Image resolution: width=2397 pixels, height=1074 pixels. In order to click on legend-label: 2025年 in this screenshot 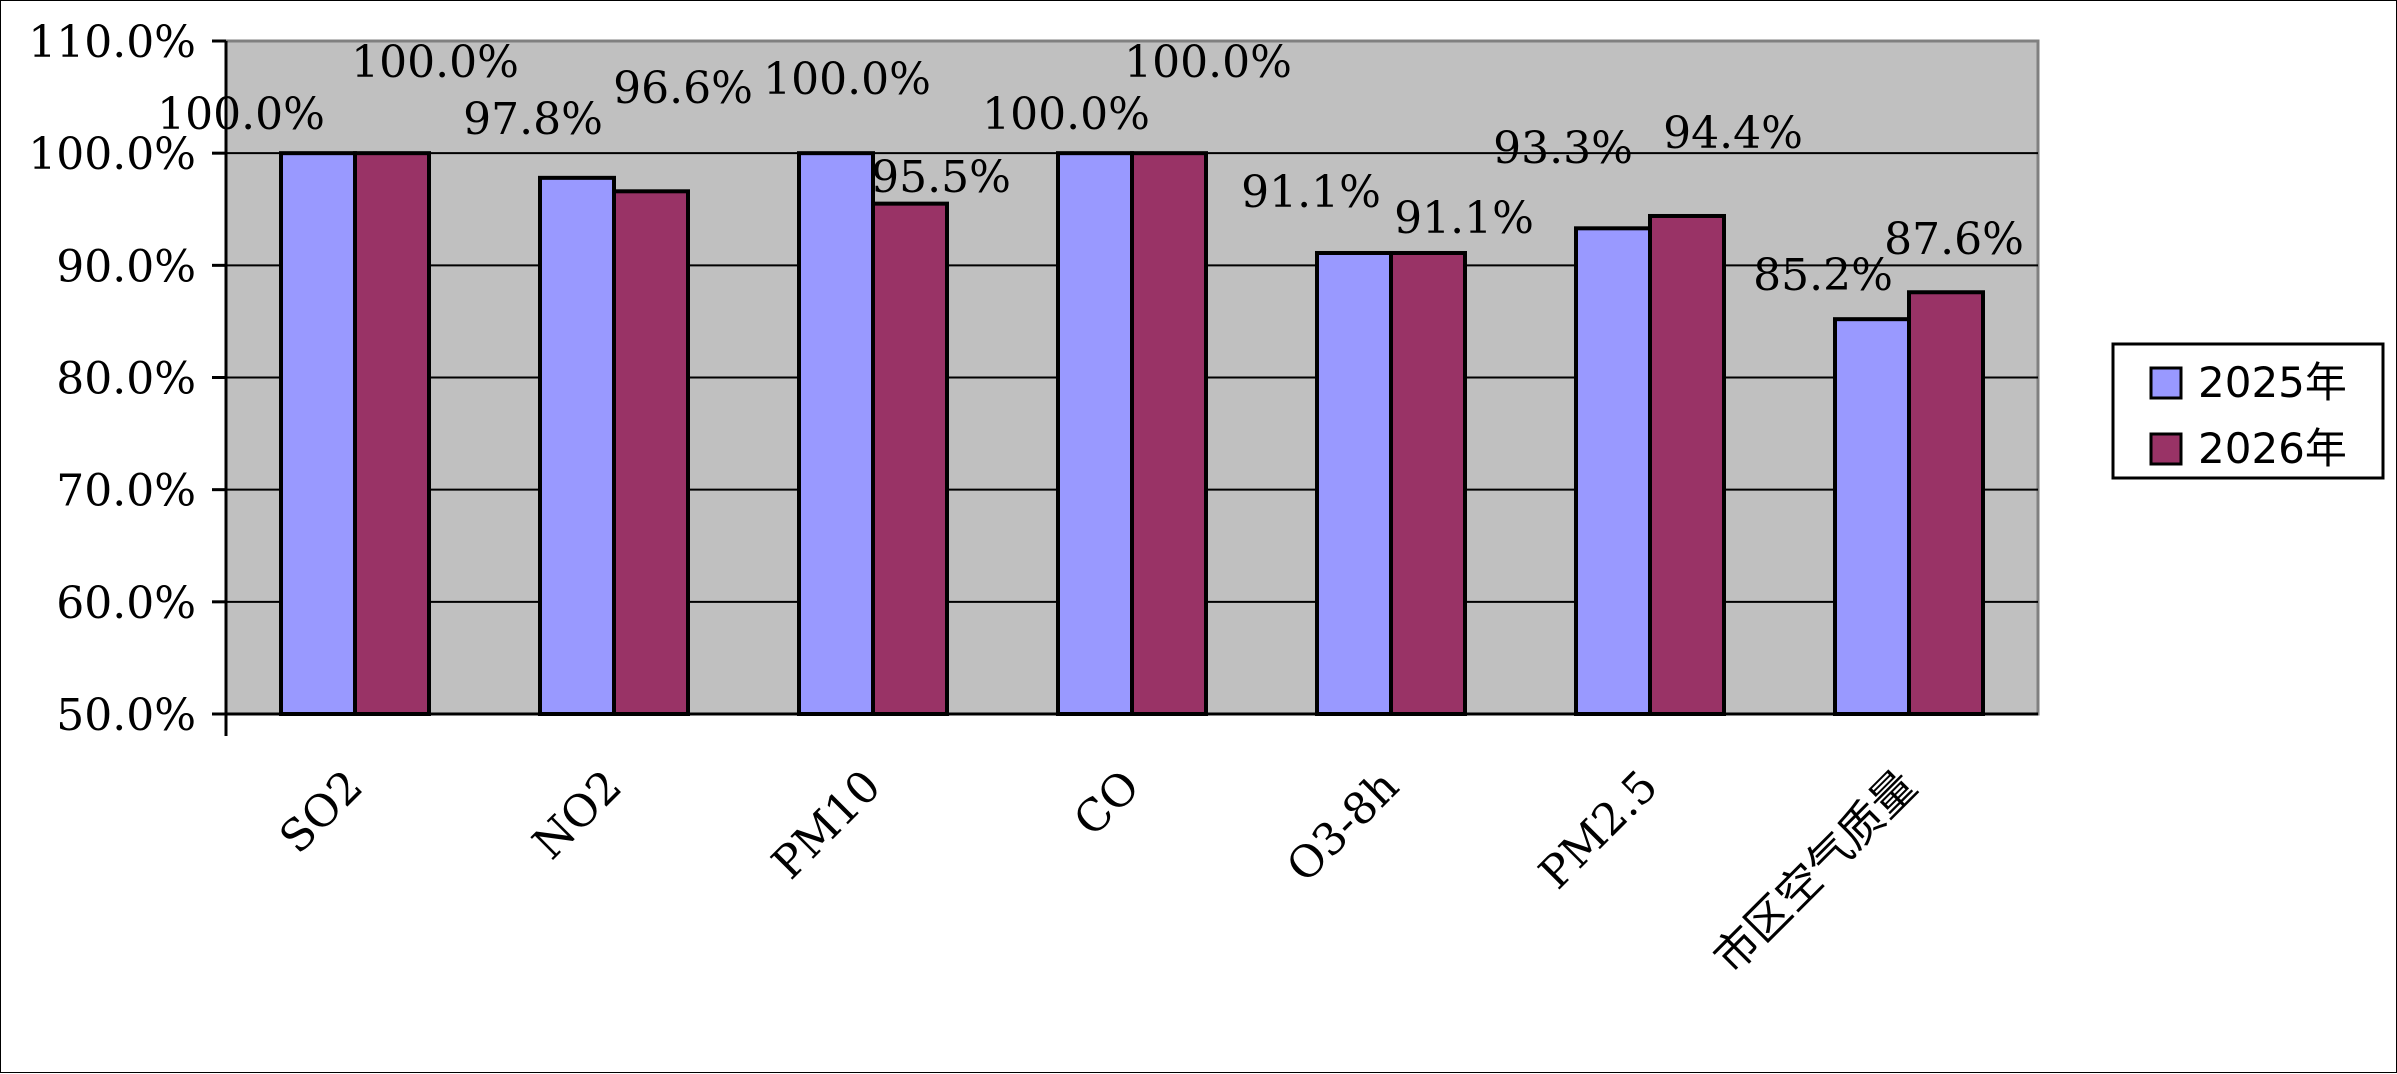, I will do `click(2272, 382)`.